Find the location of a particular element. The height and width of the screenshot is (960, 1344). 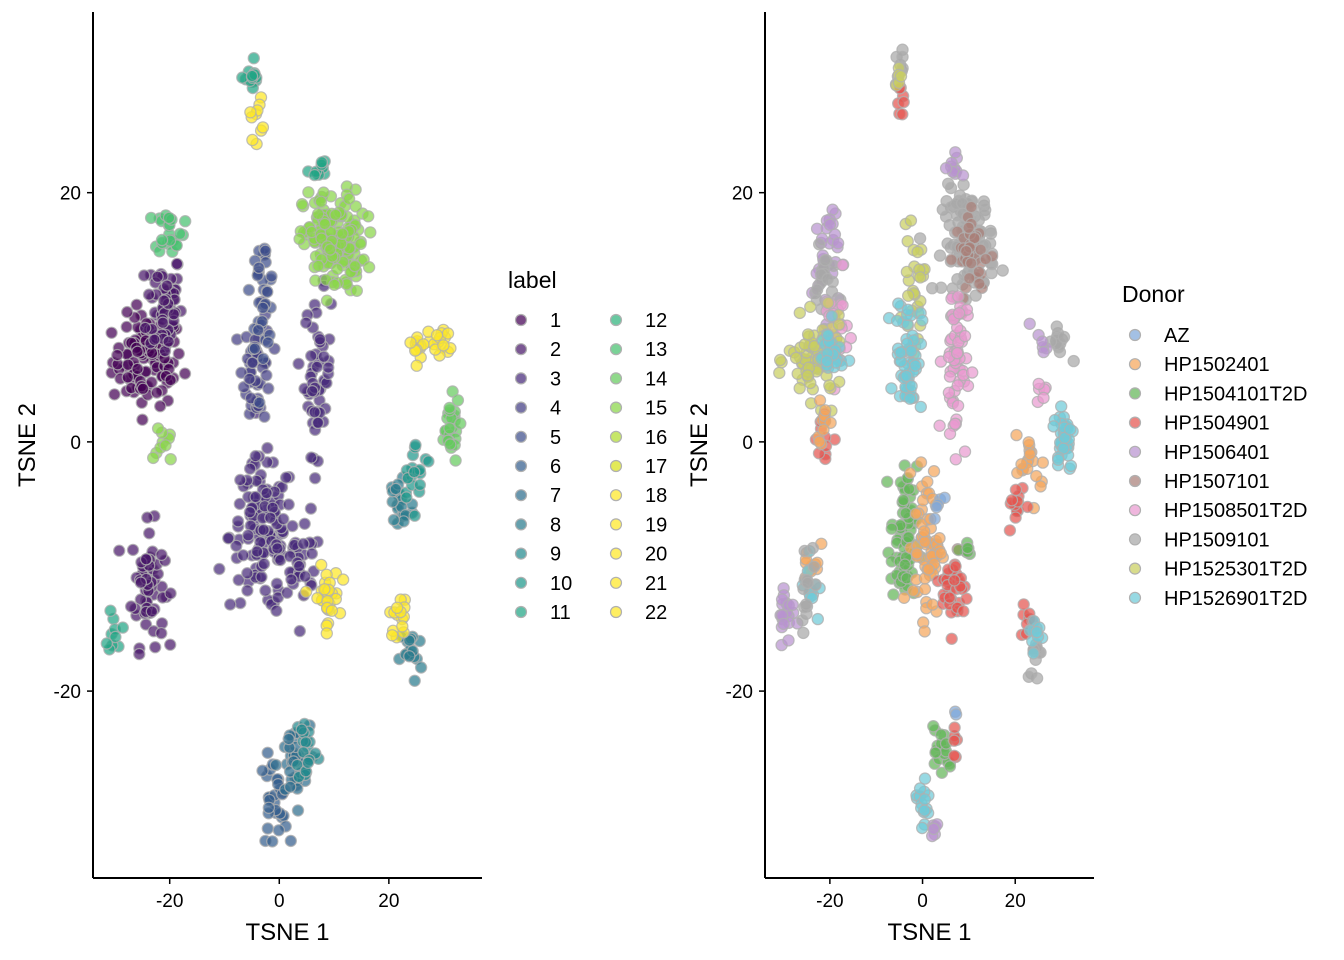

legend-entry-label: 5 is located at coordinates (555, 438).